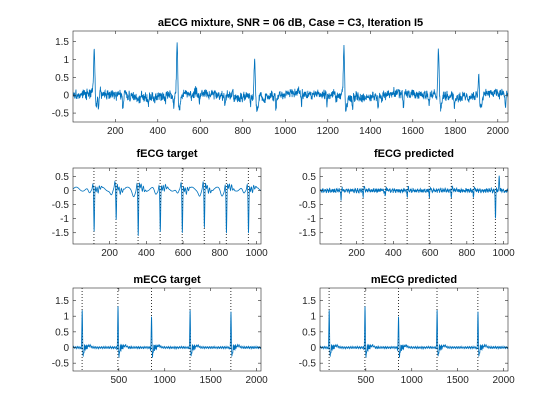 The height and width of the screenshot is (420, 560). Describe the element at coordinates (328, 131) in the screenshot. I see `x-tick-label: 1200` at that location.